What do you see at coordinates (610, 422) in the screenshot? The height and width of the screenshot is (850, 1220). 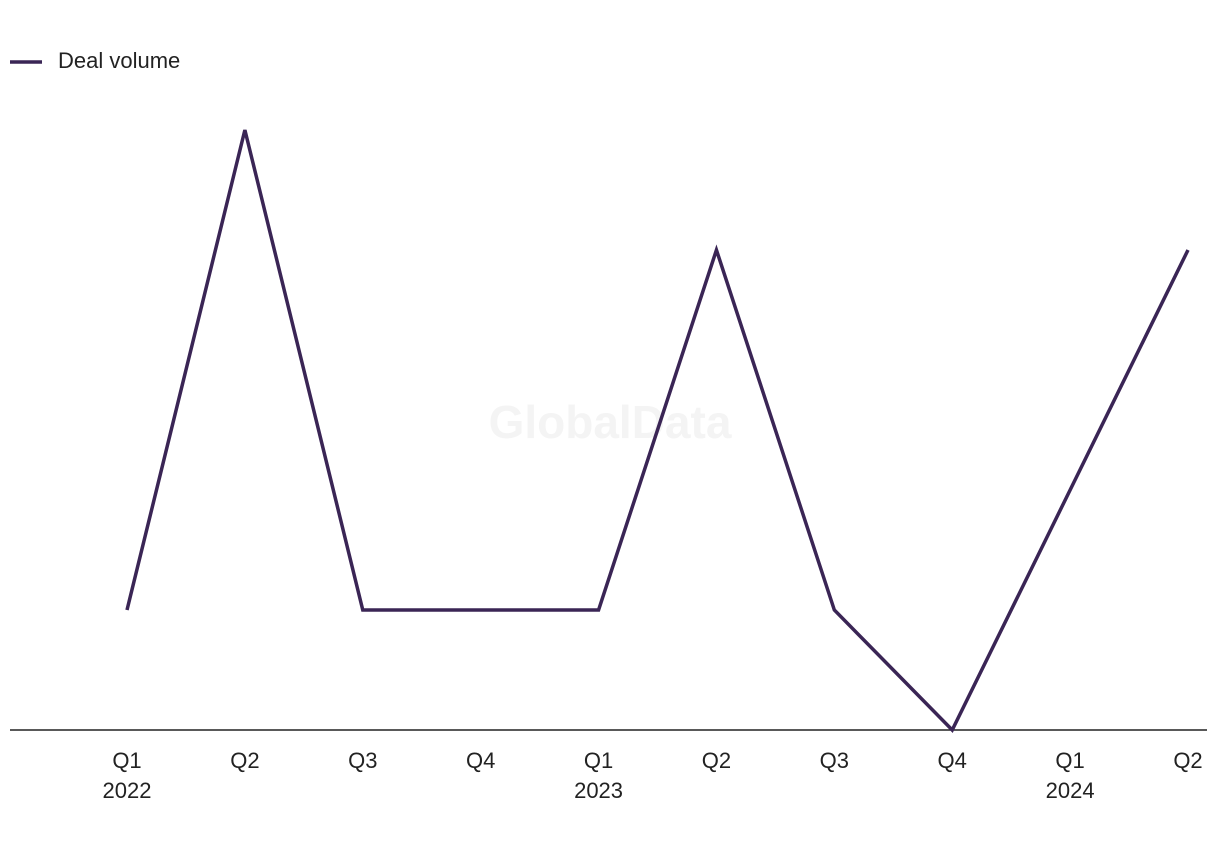 I see `watermark: GlobalData` at bounding box center [610, 422].